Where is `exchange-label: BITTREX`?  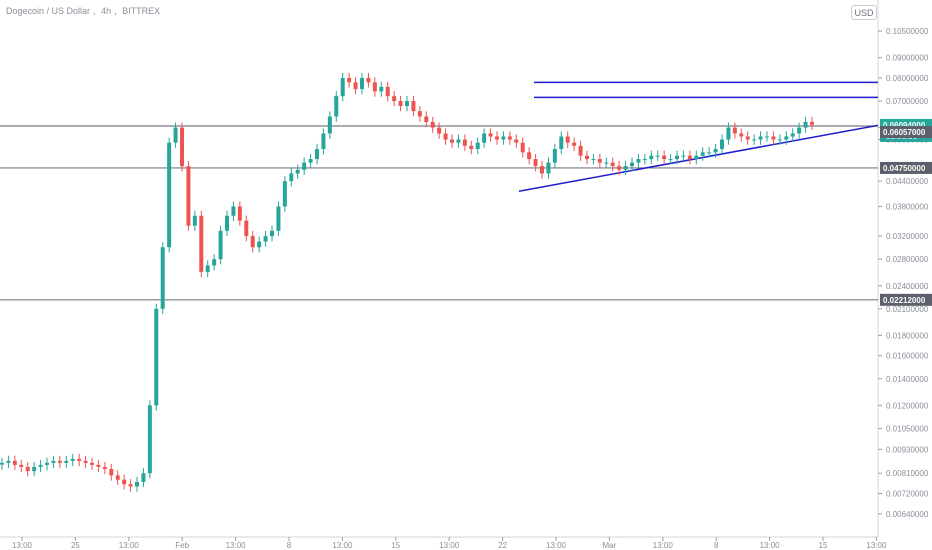 exchange-label: BITTREX is located at coordinates (141, 11).